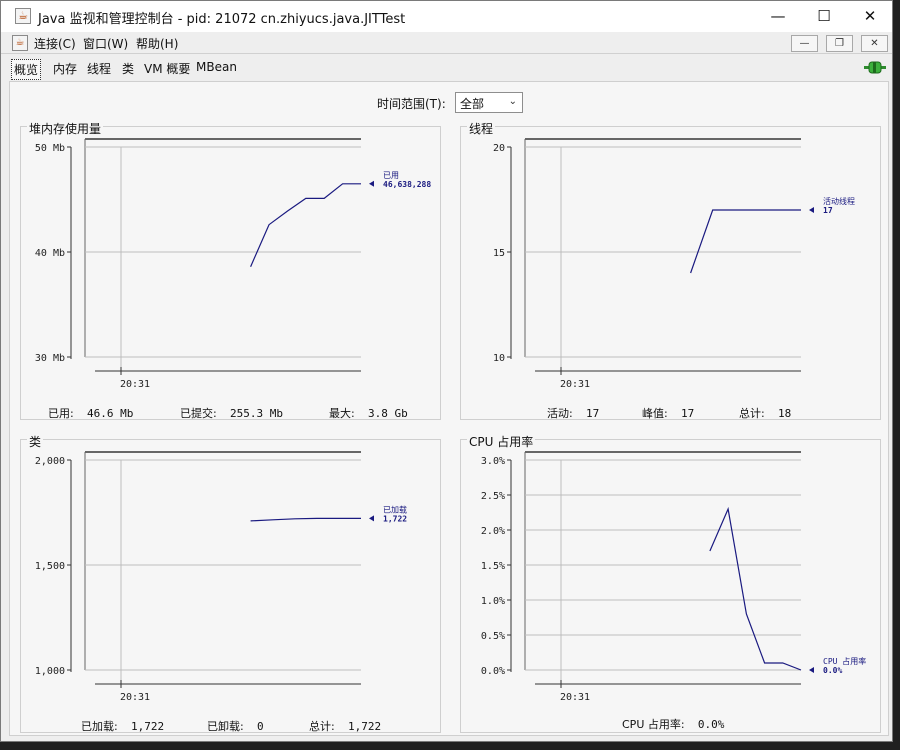 This screenshot has width=900, height=750. What do you see at coordinates (668, 413) in the screenshot?
I see `threads-peak-stat: 峰值: 17` at bounding box center [668, 413].